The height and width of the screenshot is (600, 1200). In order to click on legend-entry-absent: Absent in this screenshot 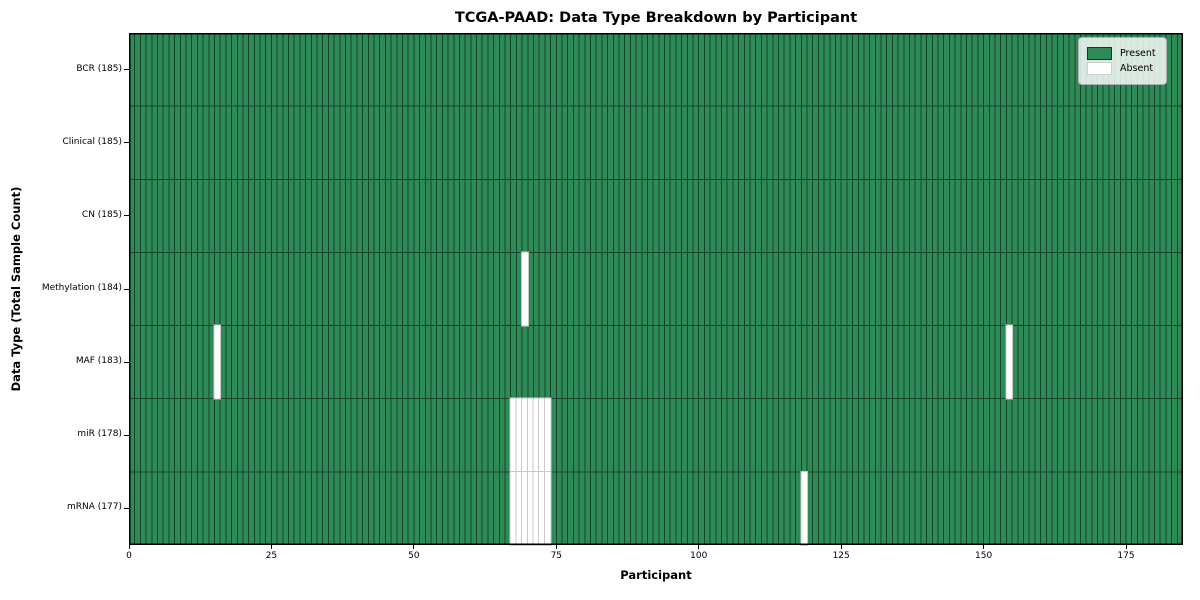, I will do `click(1121, 68)`.